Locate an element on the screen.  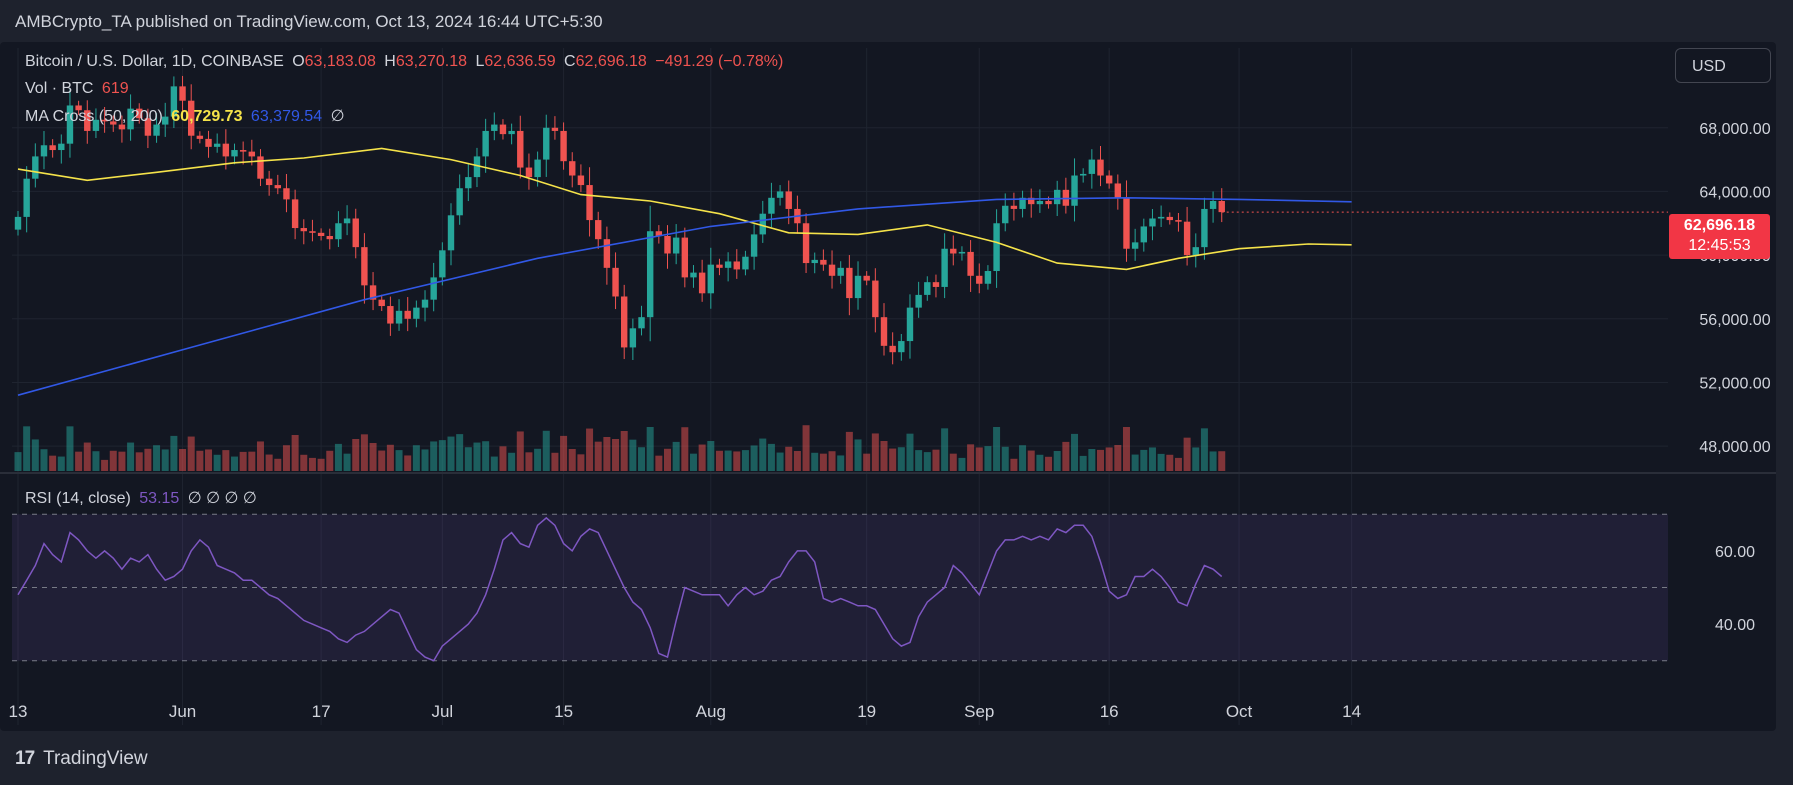
last-price: 62,696.18 is located at coordinates (1719, 225).